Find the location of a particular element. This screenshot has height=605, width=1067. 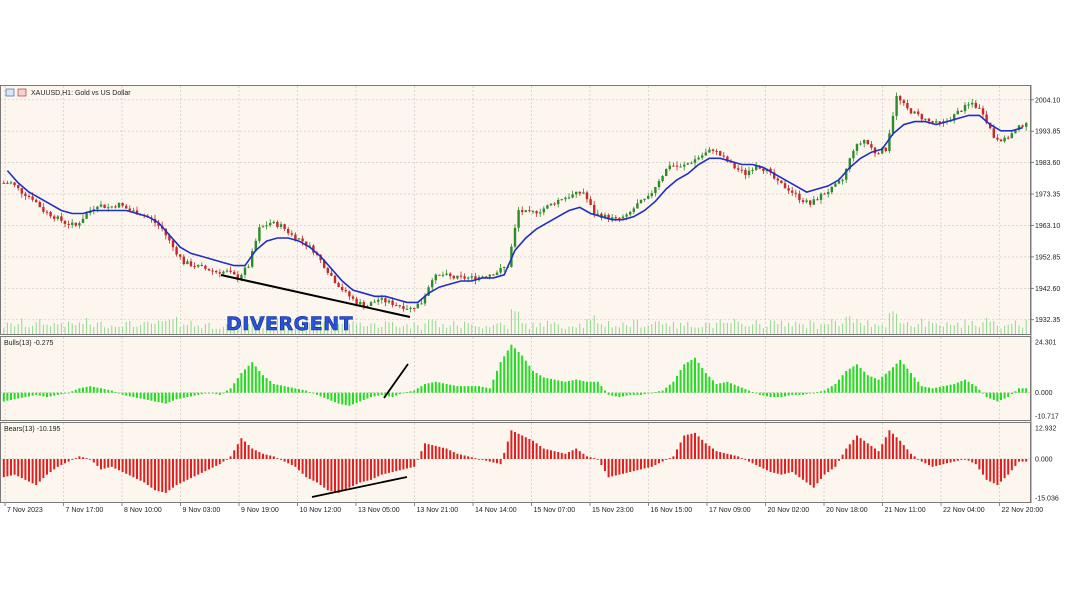

volume-histogram is located at coordinates (515, 321).